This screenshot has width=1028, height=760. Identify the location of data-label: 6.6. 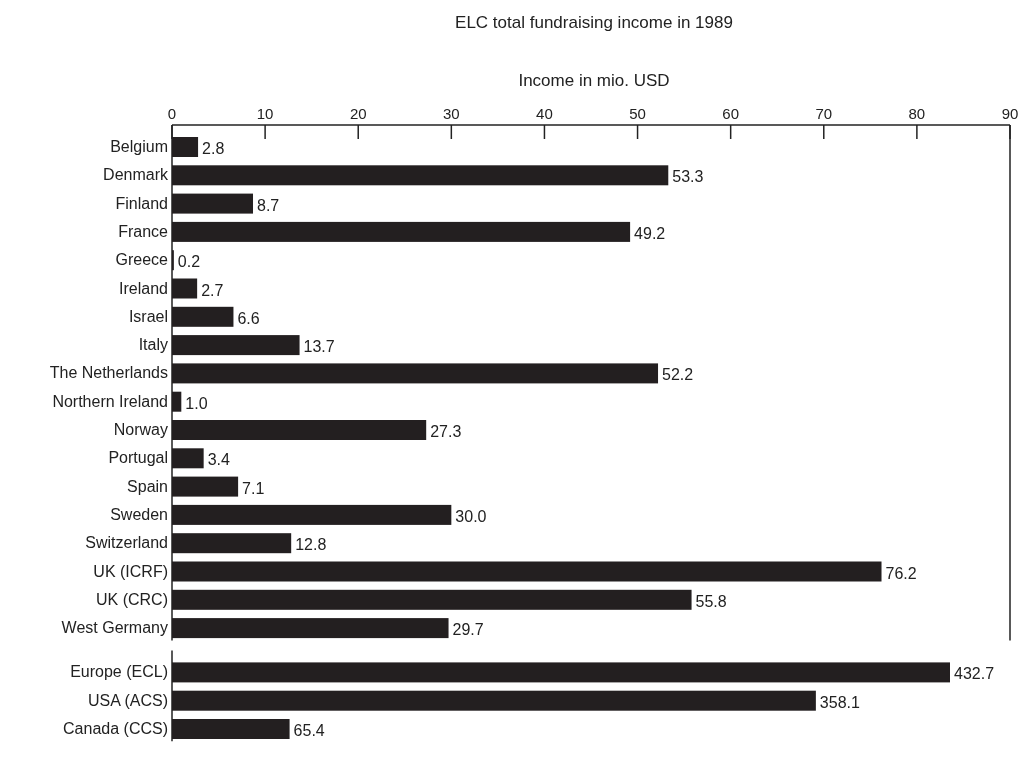
(248, 318).